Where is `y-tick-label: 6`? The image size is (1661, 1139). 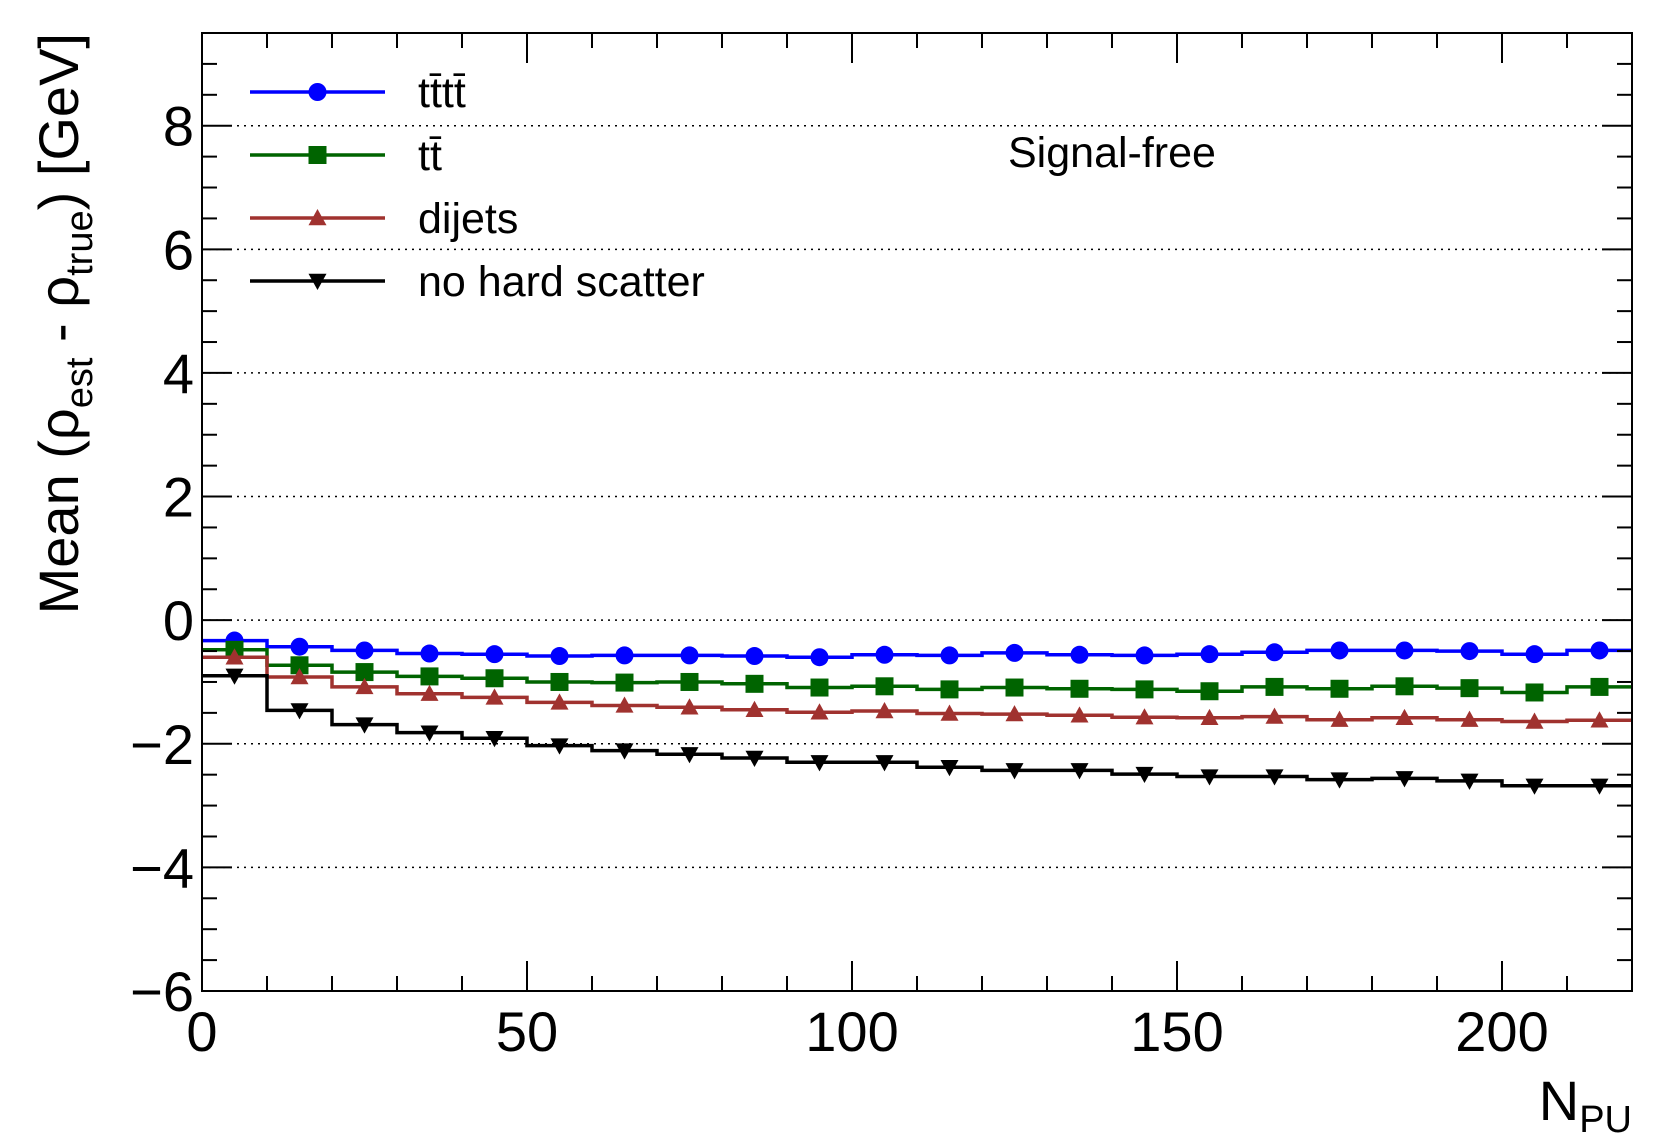 y-tick-label: 6 is located at coordinates (178, 249).